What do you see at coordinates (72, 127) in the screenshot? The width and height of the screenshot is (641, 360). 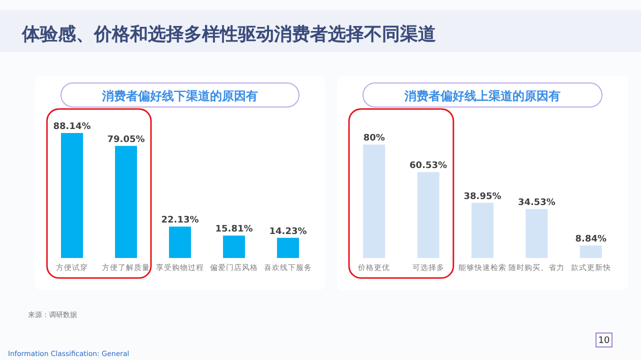 I see `data-label: 88.14%` at bounding box center [72, 127].